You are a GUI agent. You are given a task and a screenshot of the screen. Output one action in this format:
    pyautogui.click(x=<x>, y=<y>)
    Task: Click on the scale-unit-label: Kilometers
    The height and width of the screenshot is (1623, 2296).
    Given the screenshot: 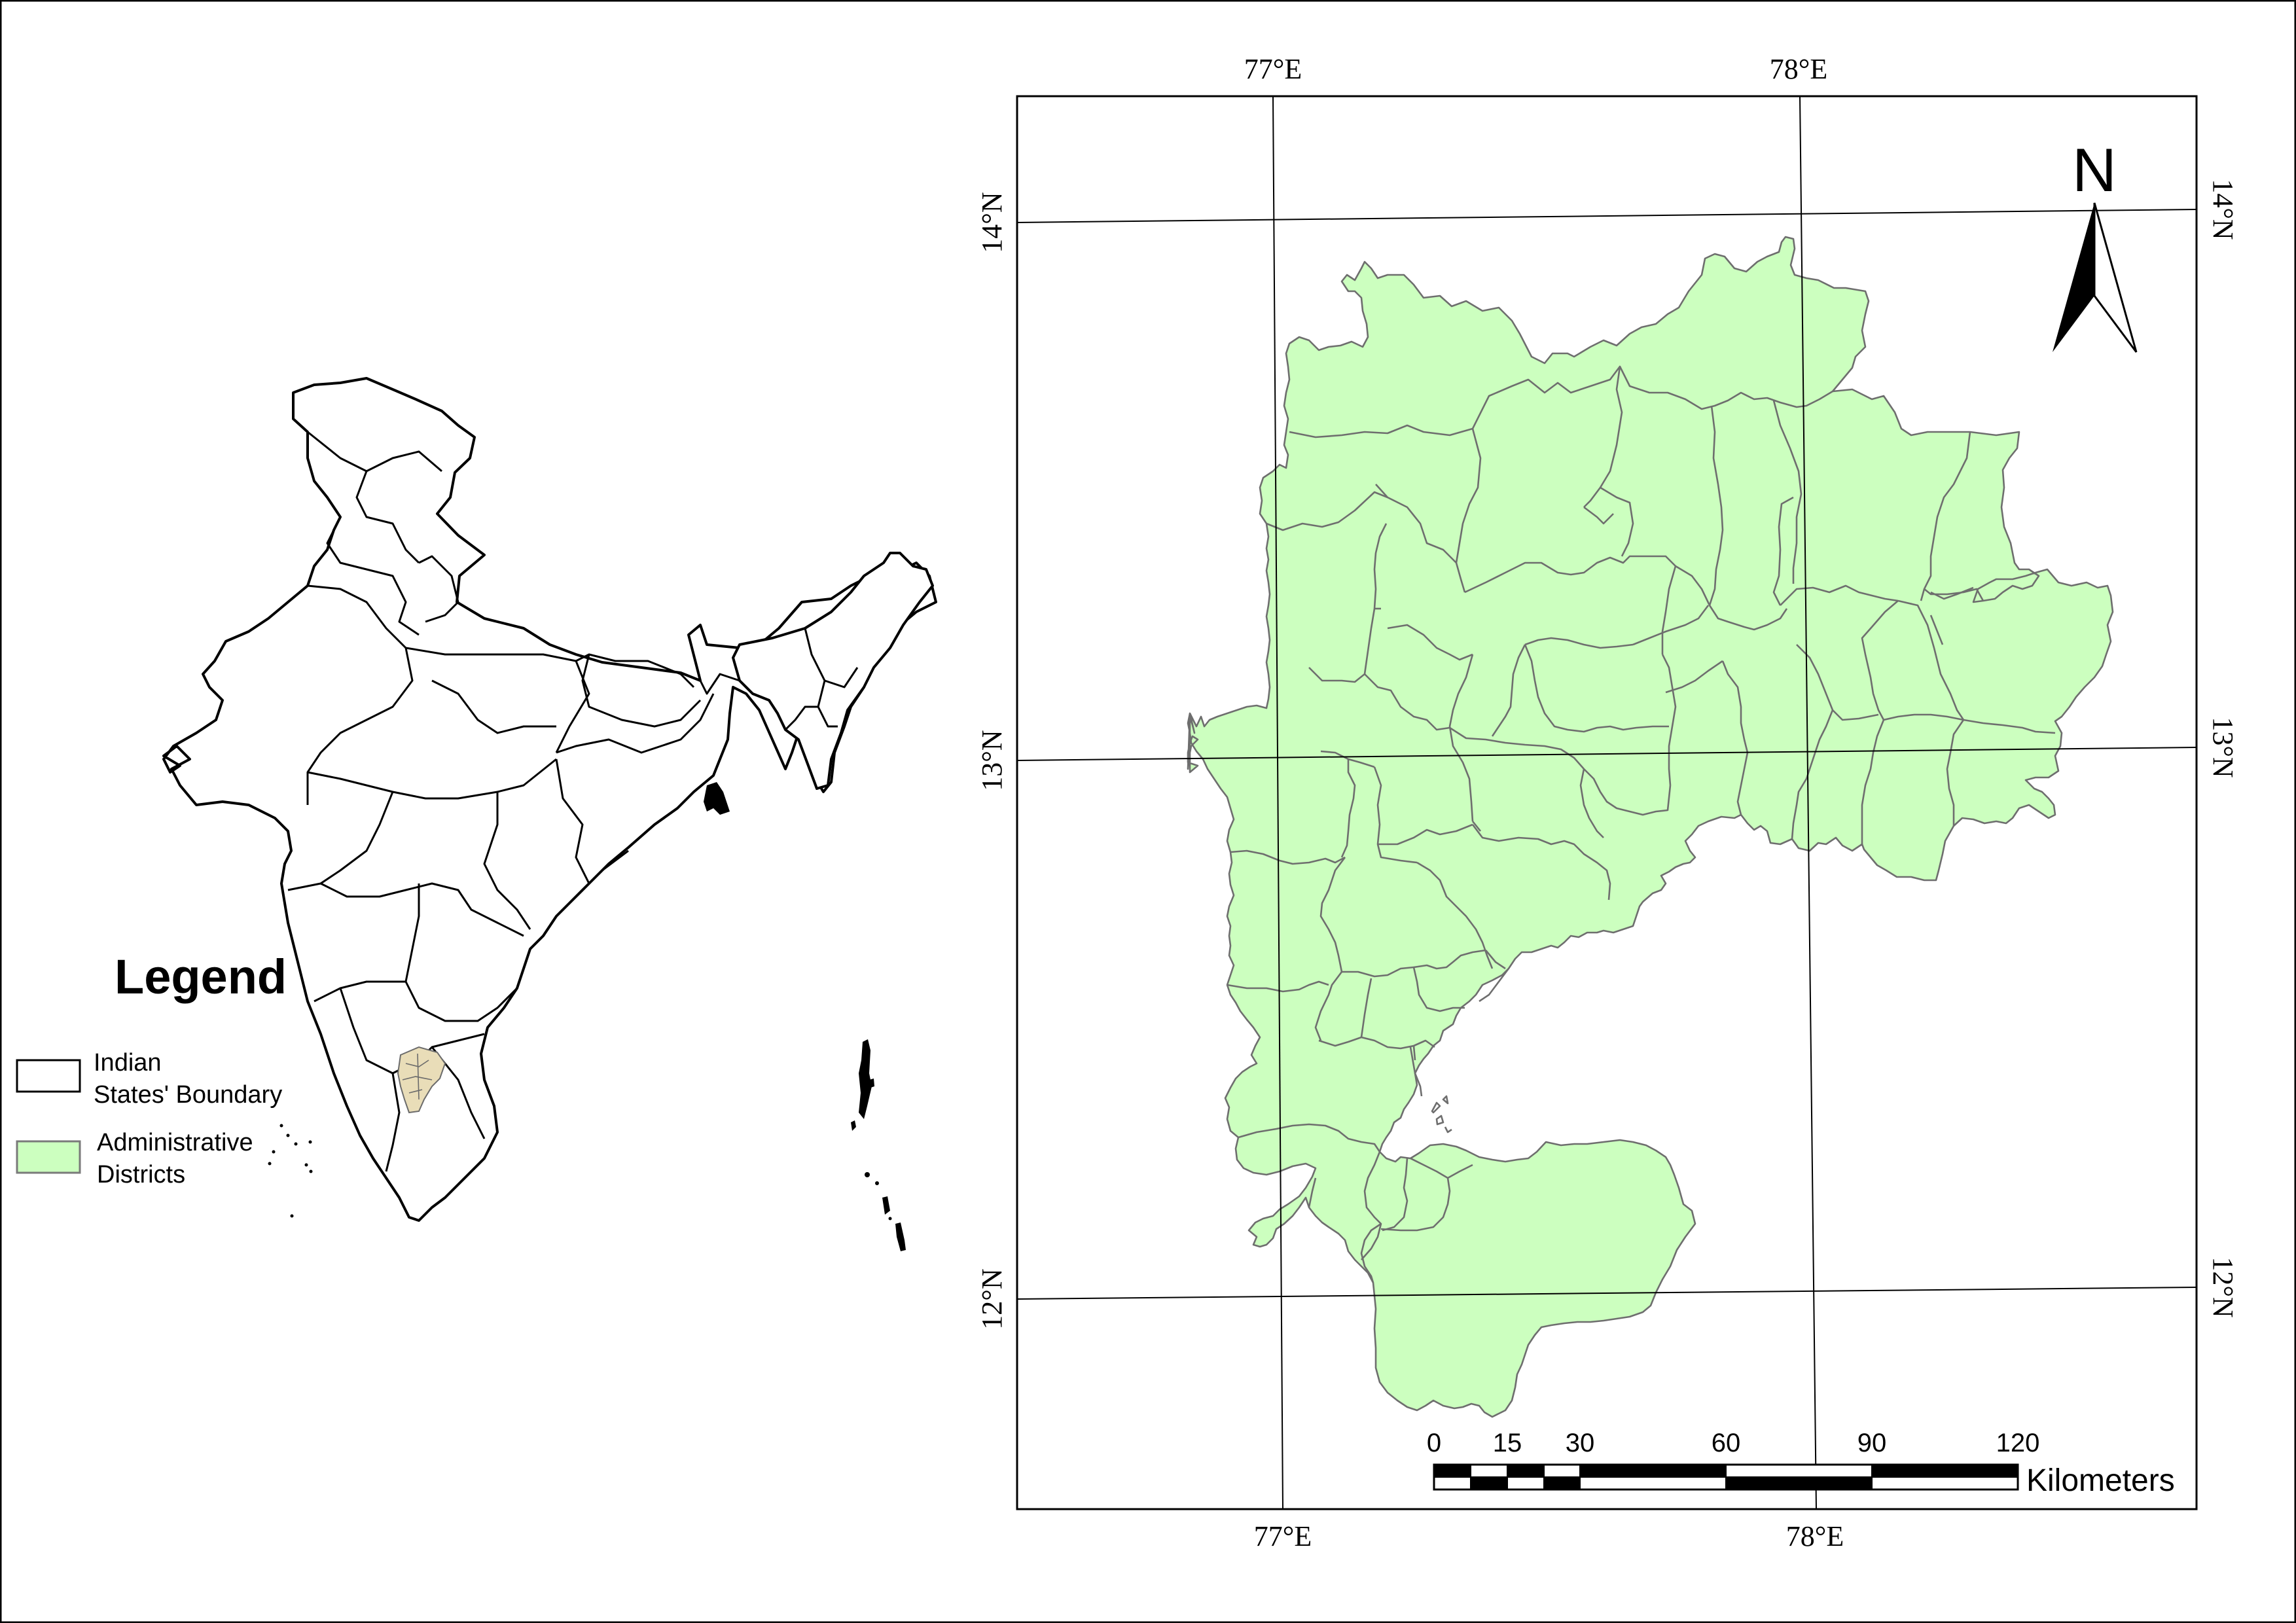 What is the action you would take?
    pyautogui.click(x=2100, y=1480)
    